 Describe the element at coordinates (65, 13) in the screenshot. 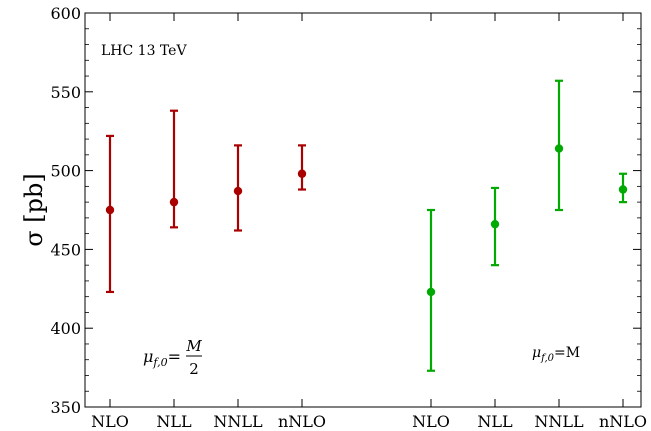

I see `y-tick-label: 600` at that location.